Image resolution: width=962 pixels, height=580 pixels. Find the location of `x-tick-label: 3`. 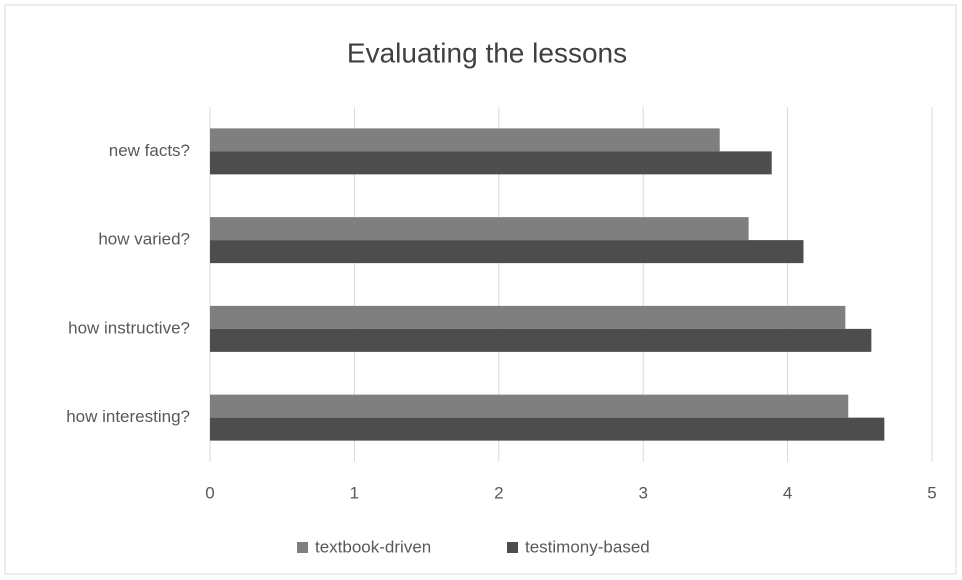

x-tick-label: 3 is located at coordinates (642, 492).